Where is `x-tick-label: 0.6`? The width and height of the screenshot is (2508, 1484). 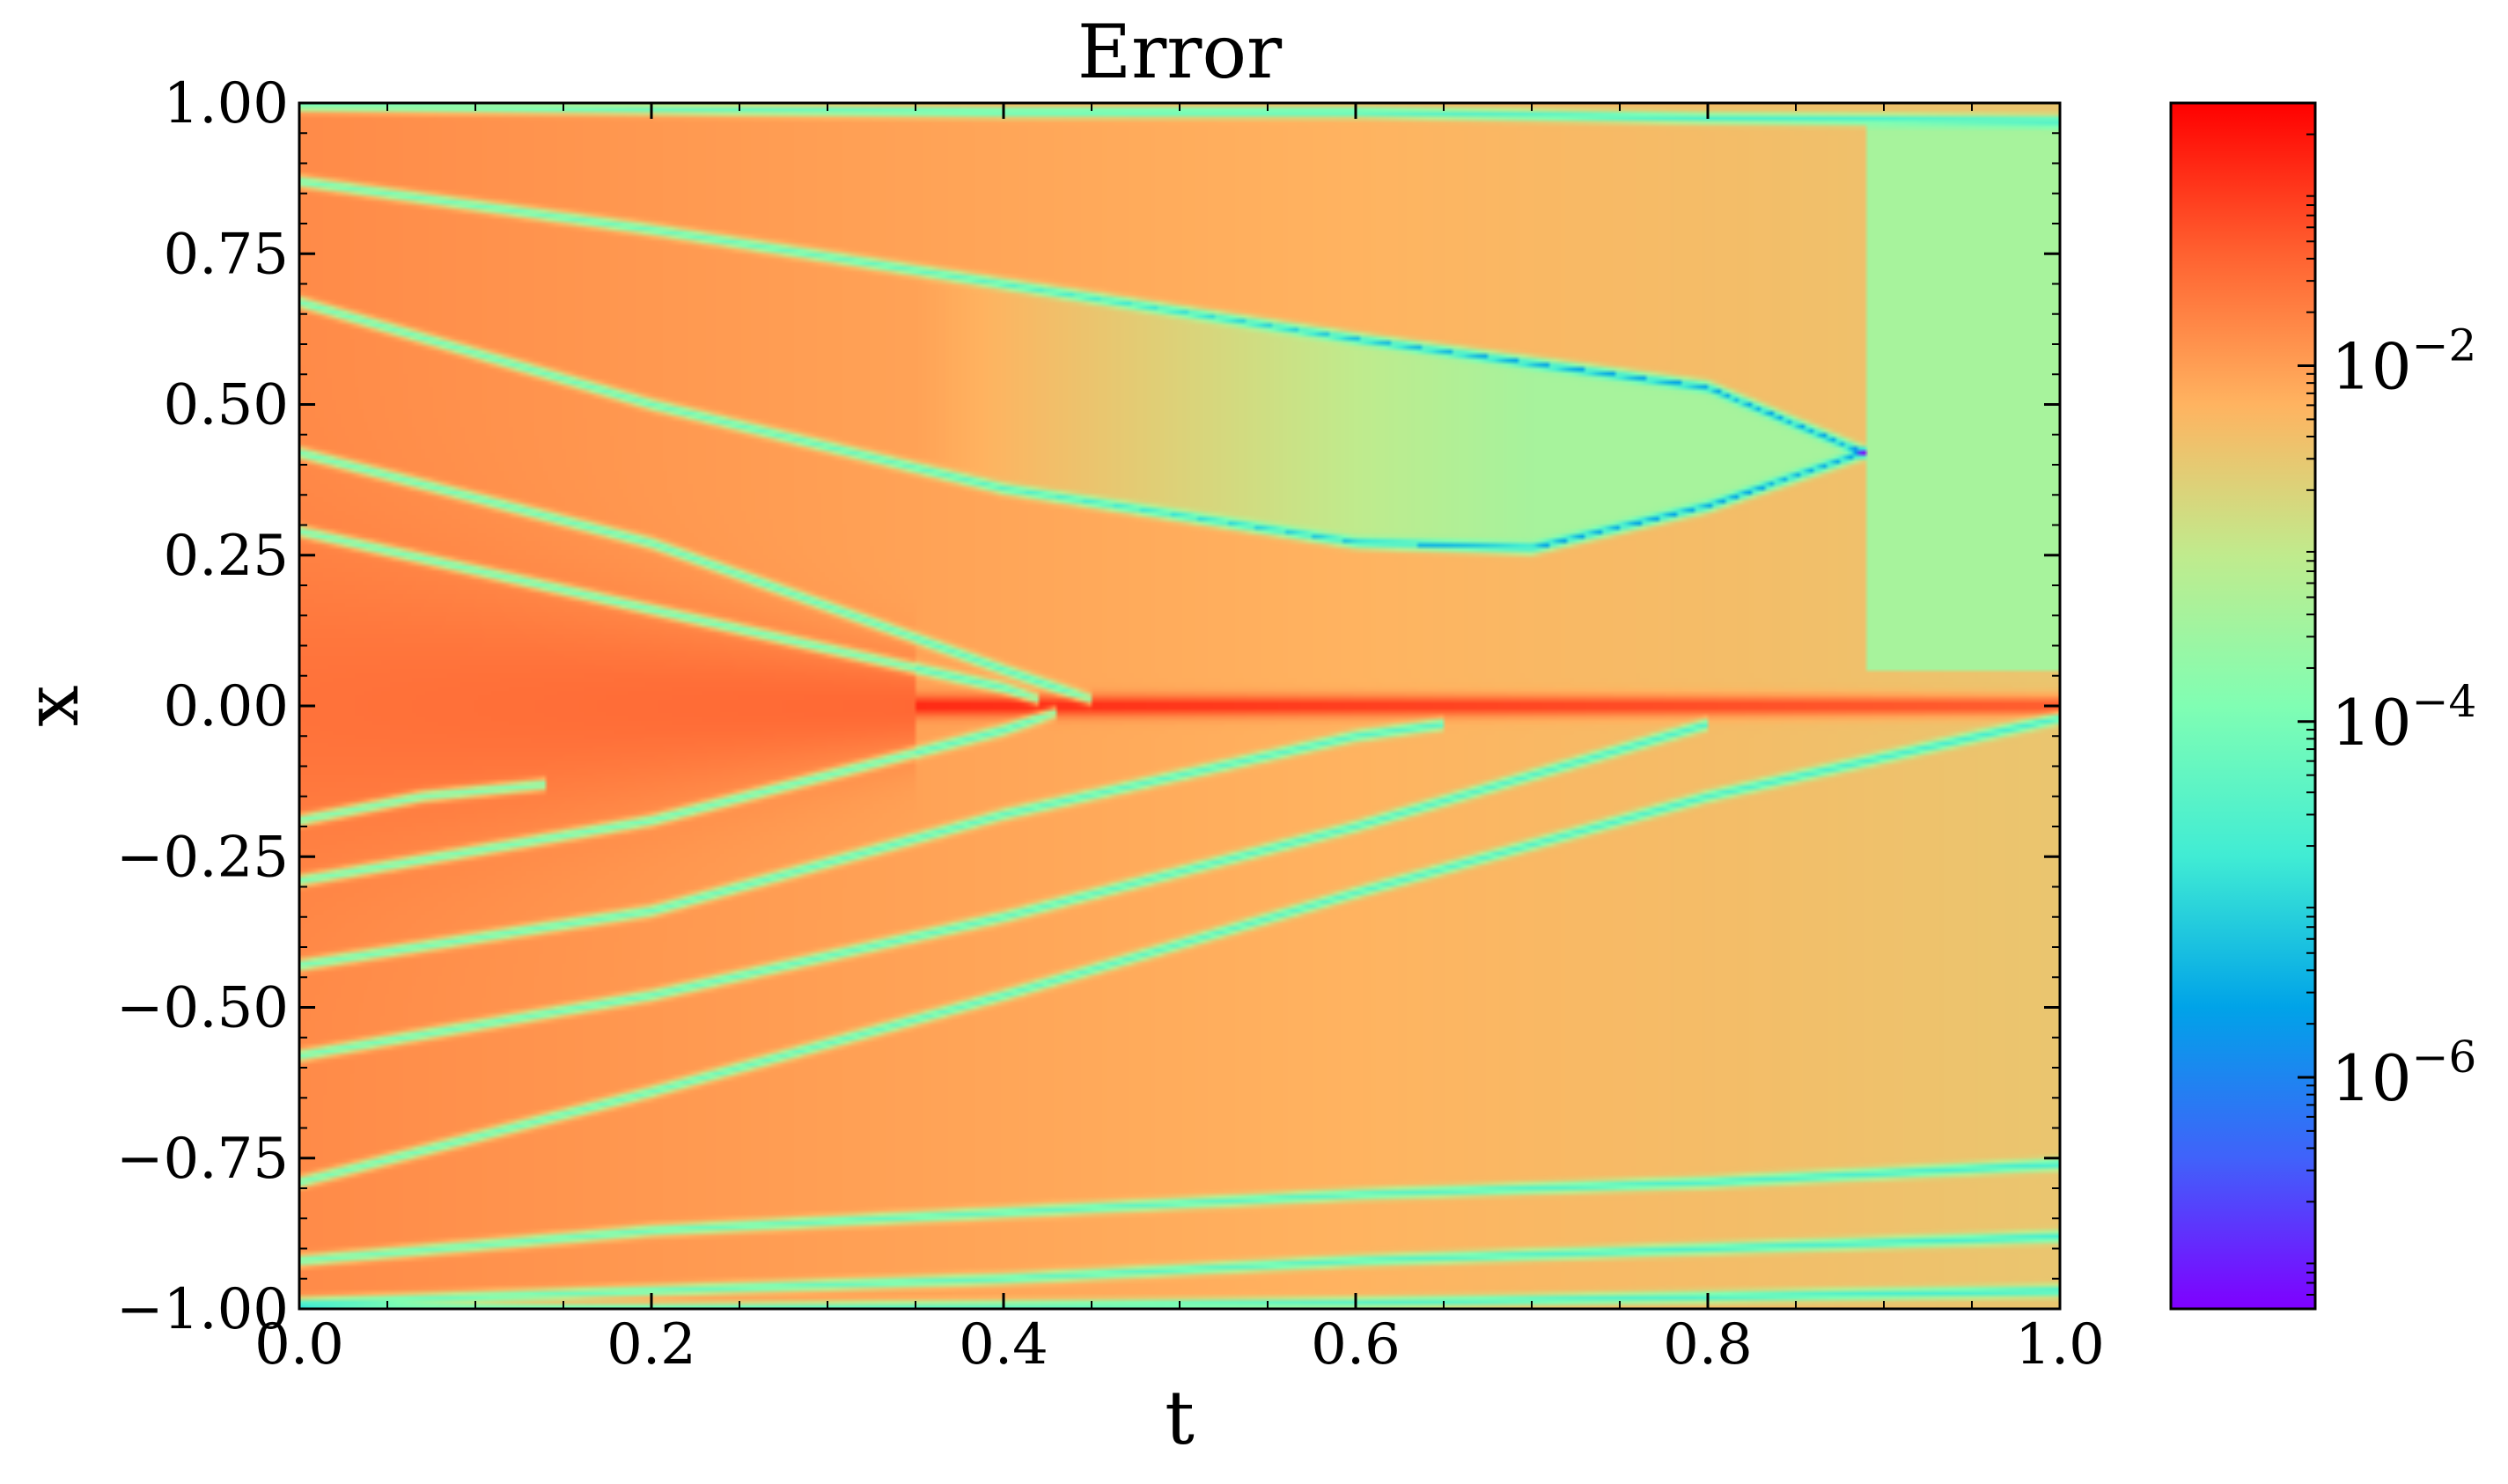 x-tick-label: 0.6 is located at coordinates (1356, 1344).